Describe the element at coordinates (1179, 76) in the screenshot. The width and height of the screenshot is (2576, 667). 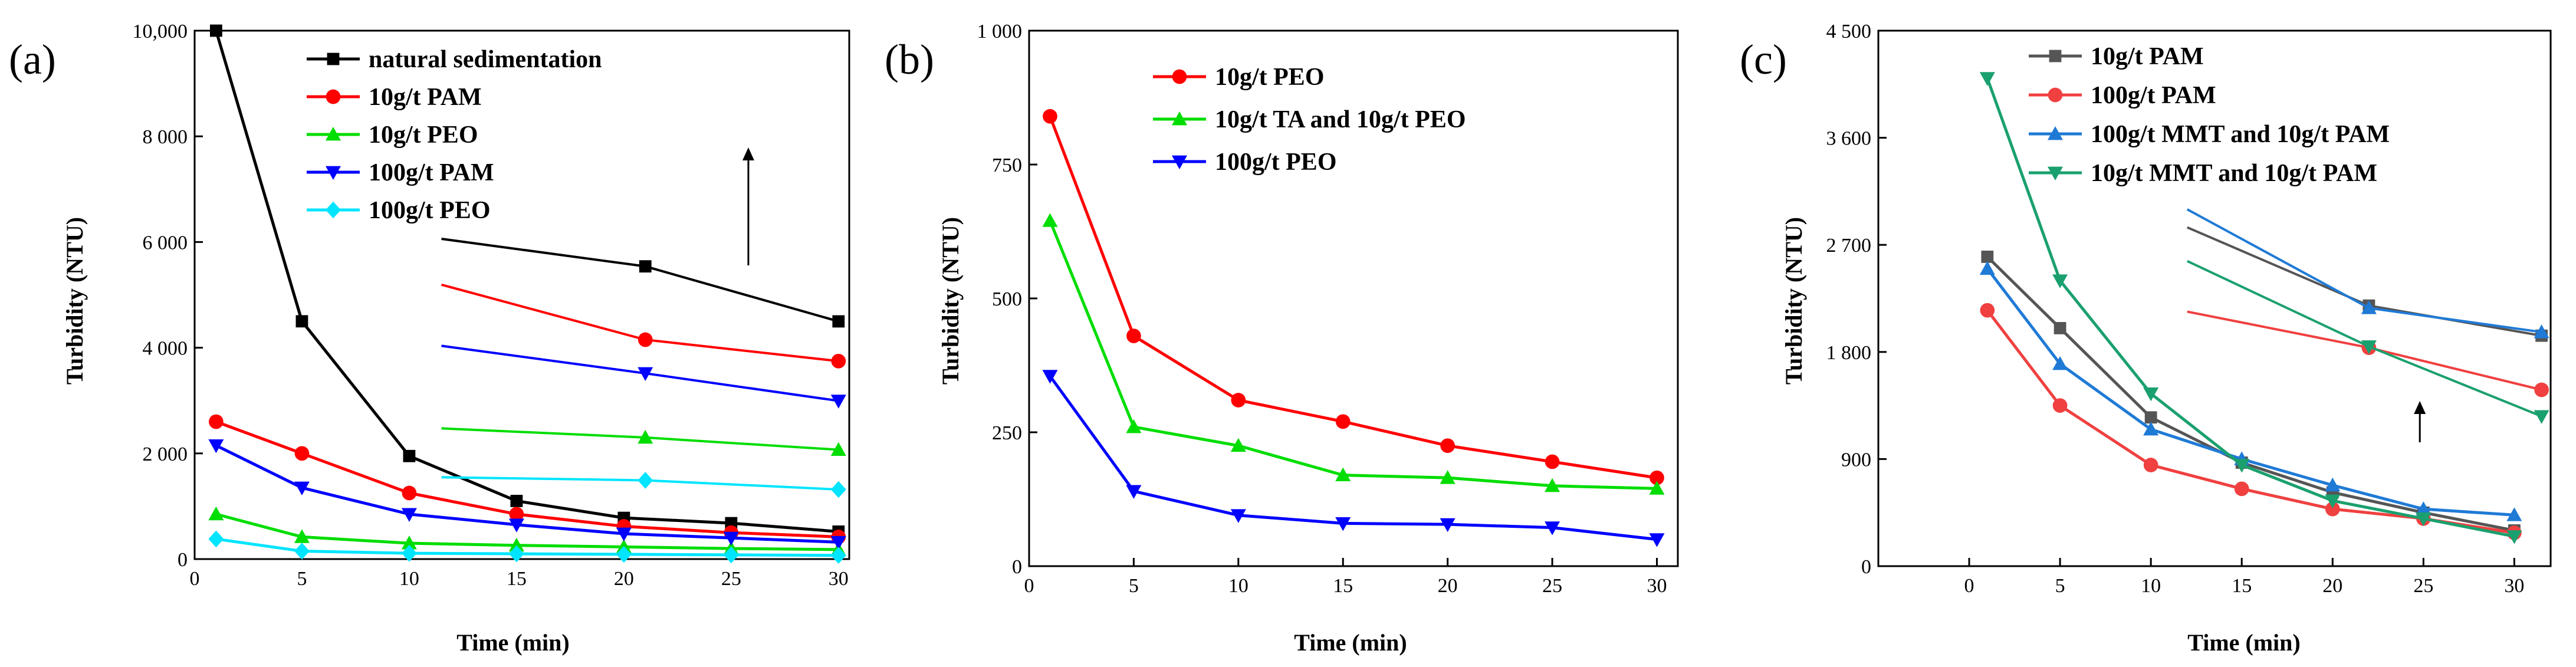
I see `panel-b-legend-10g-t-peo-swatch-marker` at that location.